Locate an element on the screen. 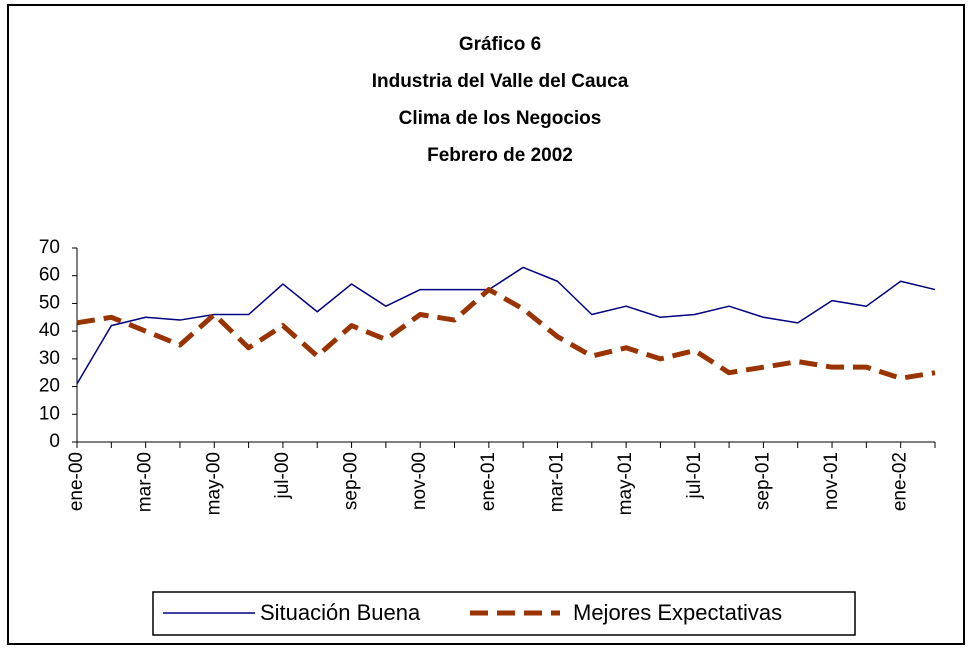 Image resolution: width=968 pixels, height=648 pixels. y-tick-label: 20 is located at coordinates (49, 386).